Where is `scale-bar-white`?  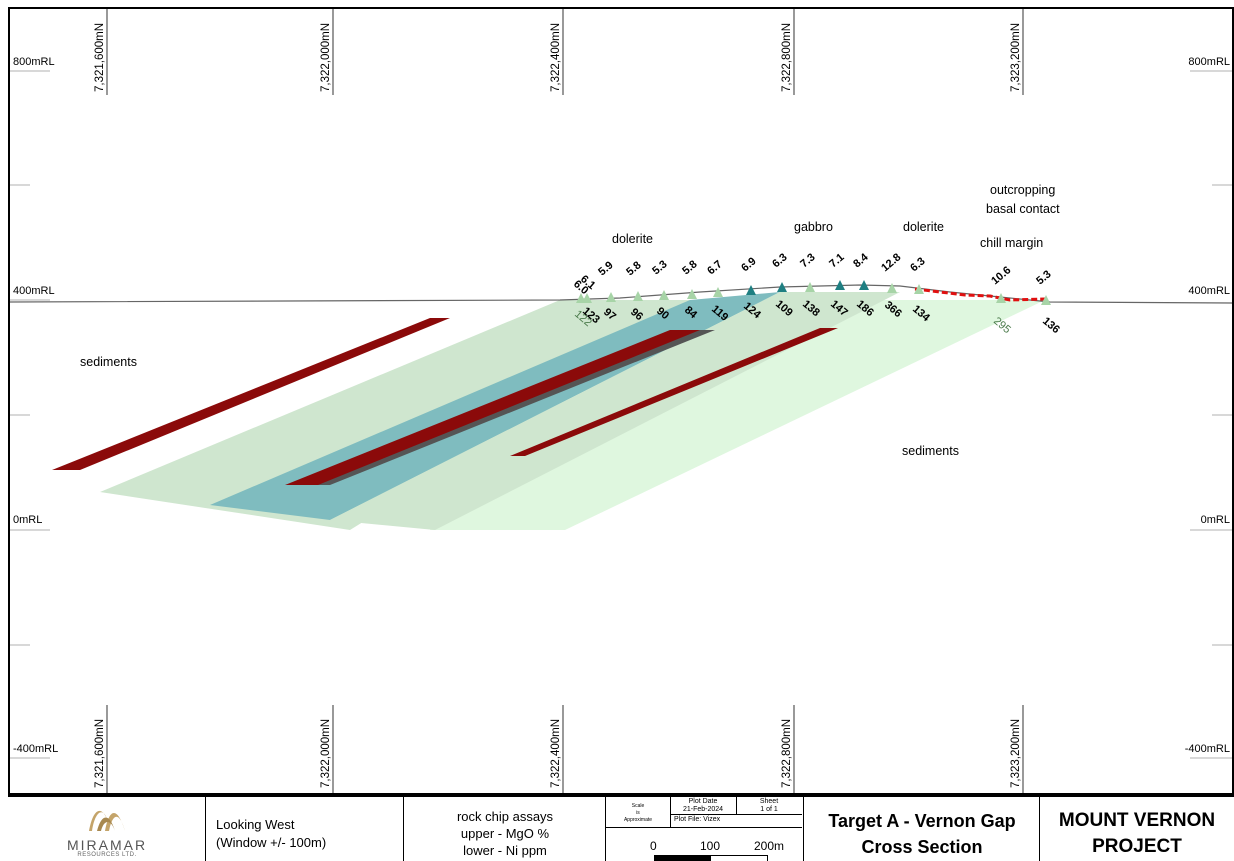 scale-bar-white is located at coordinates (739, 858).